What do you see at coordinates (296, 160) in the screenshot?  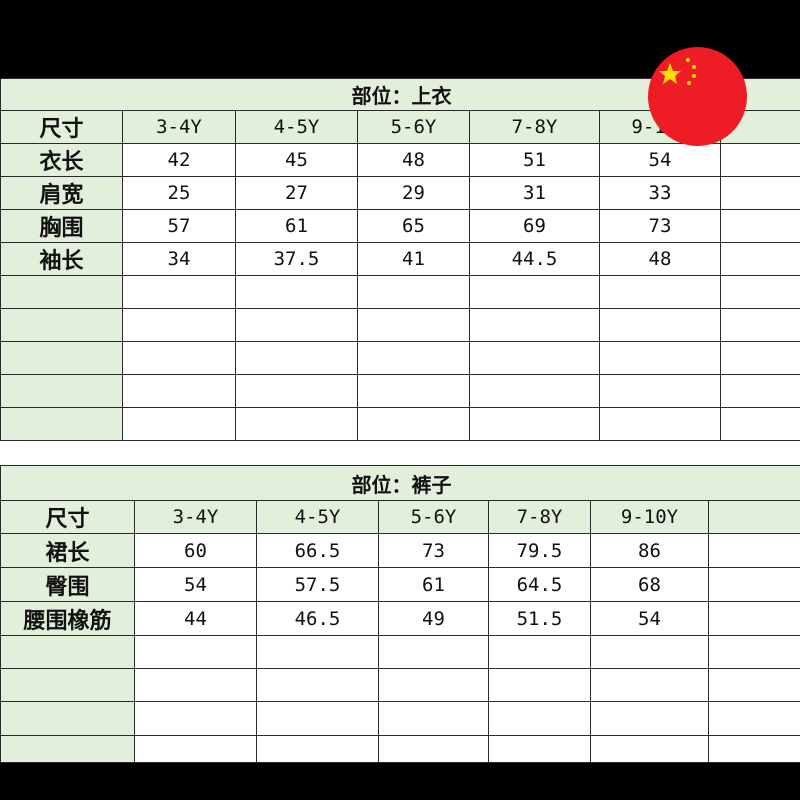 I see `measurement-cell: 45` at bounding box center [296, 160].